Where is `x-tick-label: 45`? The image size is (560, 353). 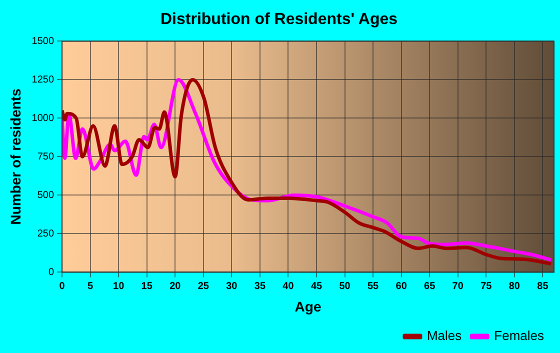 x-tick-label: 45 is located at coordinates (316, 286).